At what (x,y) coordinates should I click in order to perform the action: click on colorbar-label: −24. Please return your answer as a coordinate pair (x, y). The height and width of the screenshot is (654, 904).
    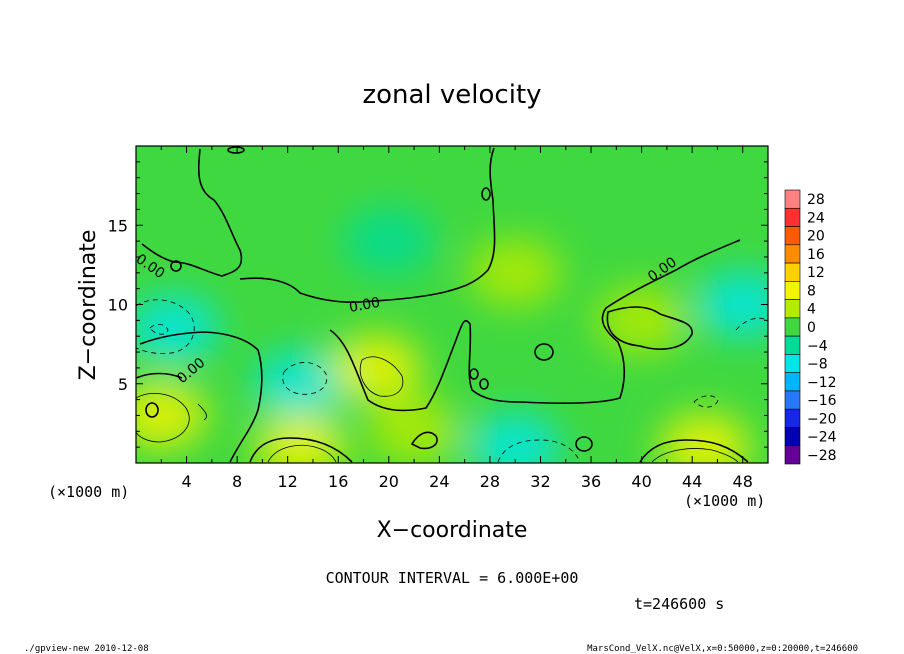
    Looking at the image, I should click on (822, 438).